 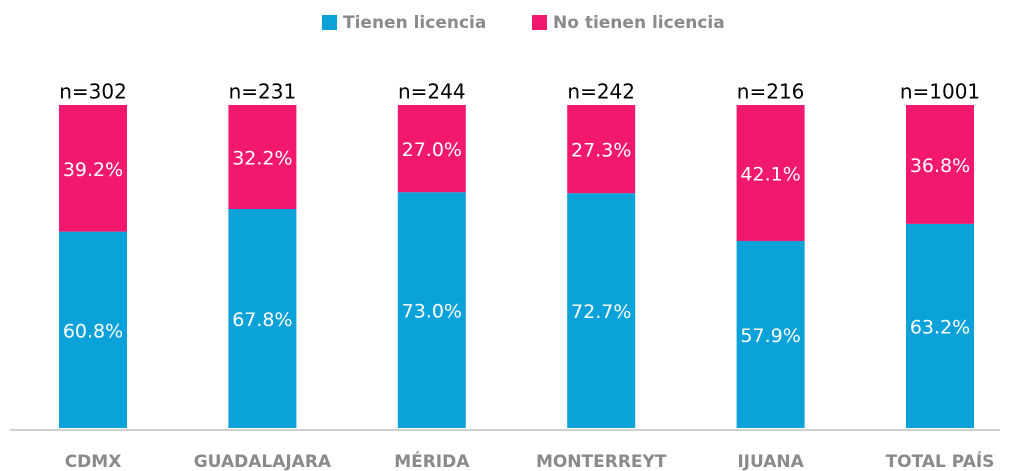 I want to click on value-label: 73.0%, so click(x=432, y=312).